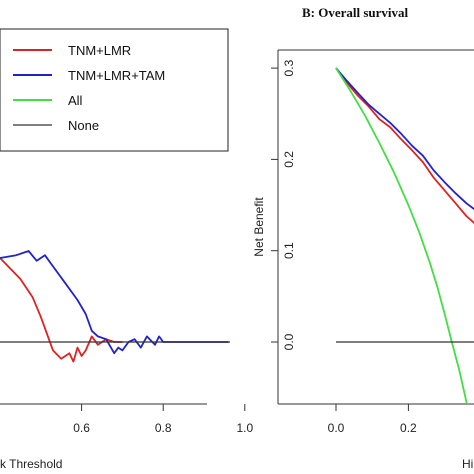  Describe the element at coordinates (289, 159) in the screenshot. I see `right-y-tick-label: 0.2` at that location.